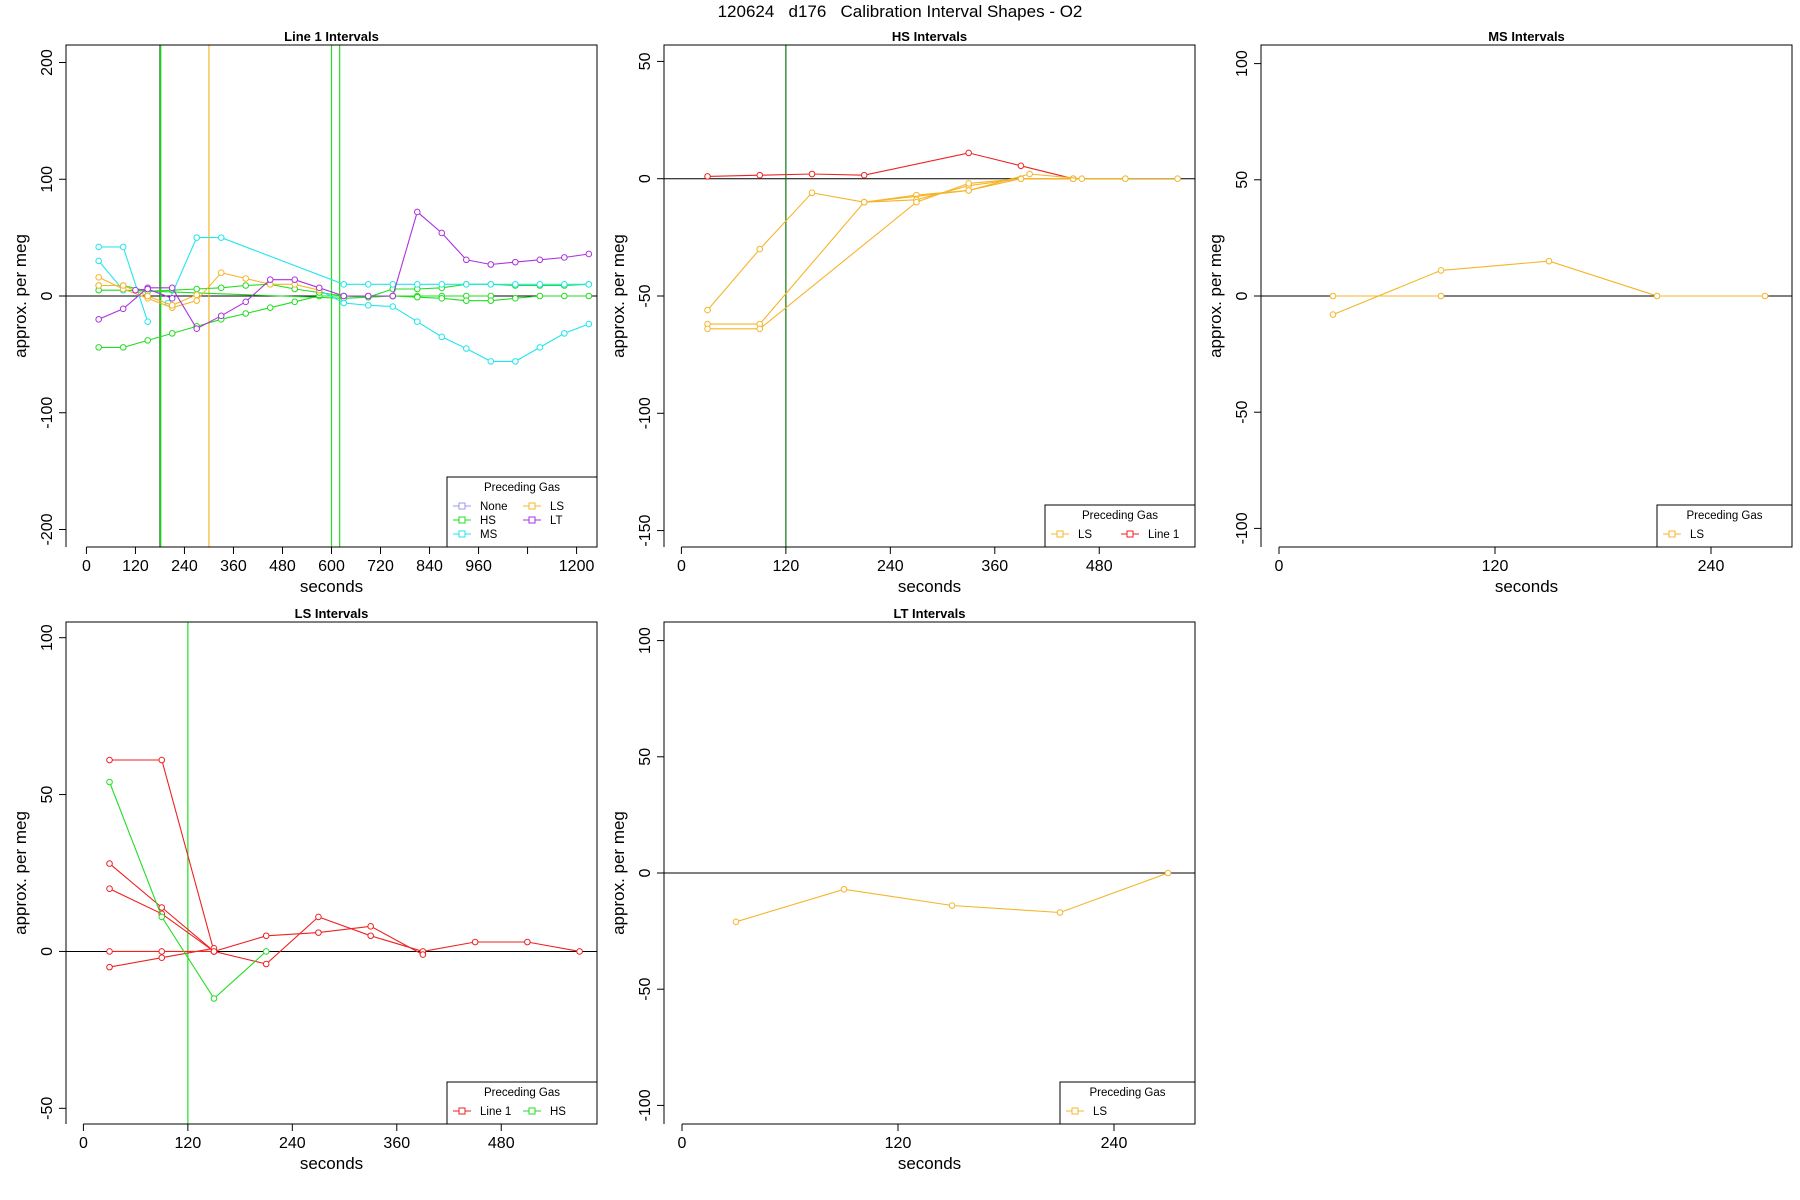 Image resolution: width=1800 pixels, height=1200 pixels. I want to click on x-tick-label: 840, so click(429, 566).